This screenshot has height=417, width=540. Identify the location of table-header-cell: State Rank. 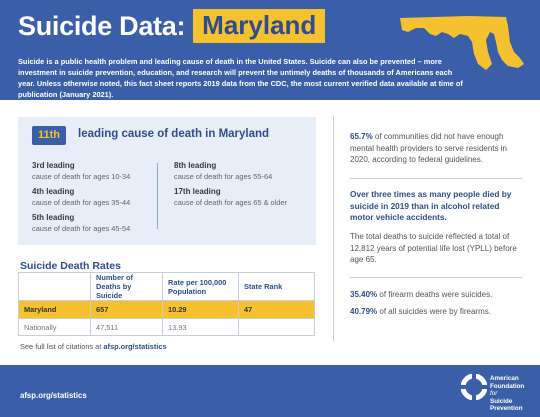
(276, 286).